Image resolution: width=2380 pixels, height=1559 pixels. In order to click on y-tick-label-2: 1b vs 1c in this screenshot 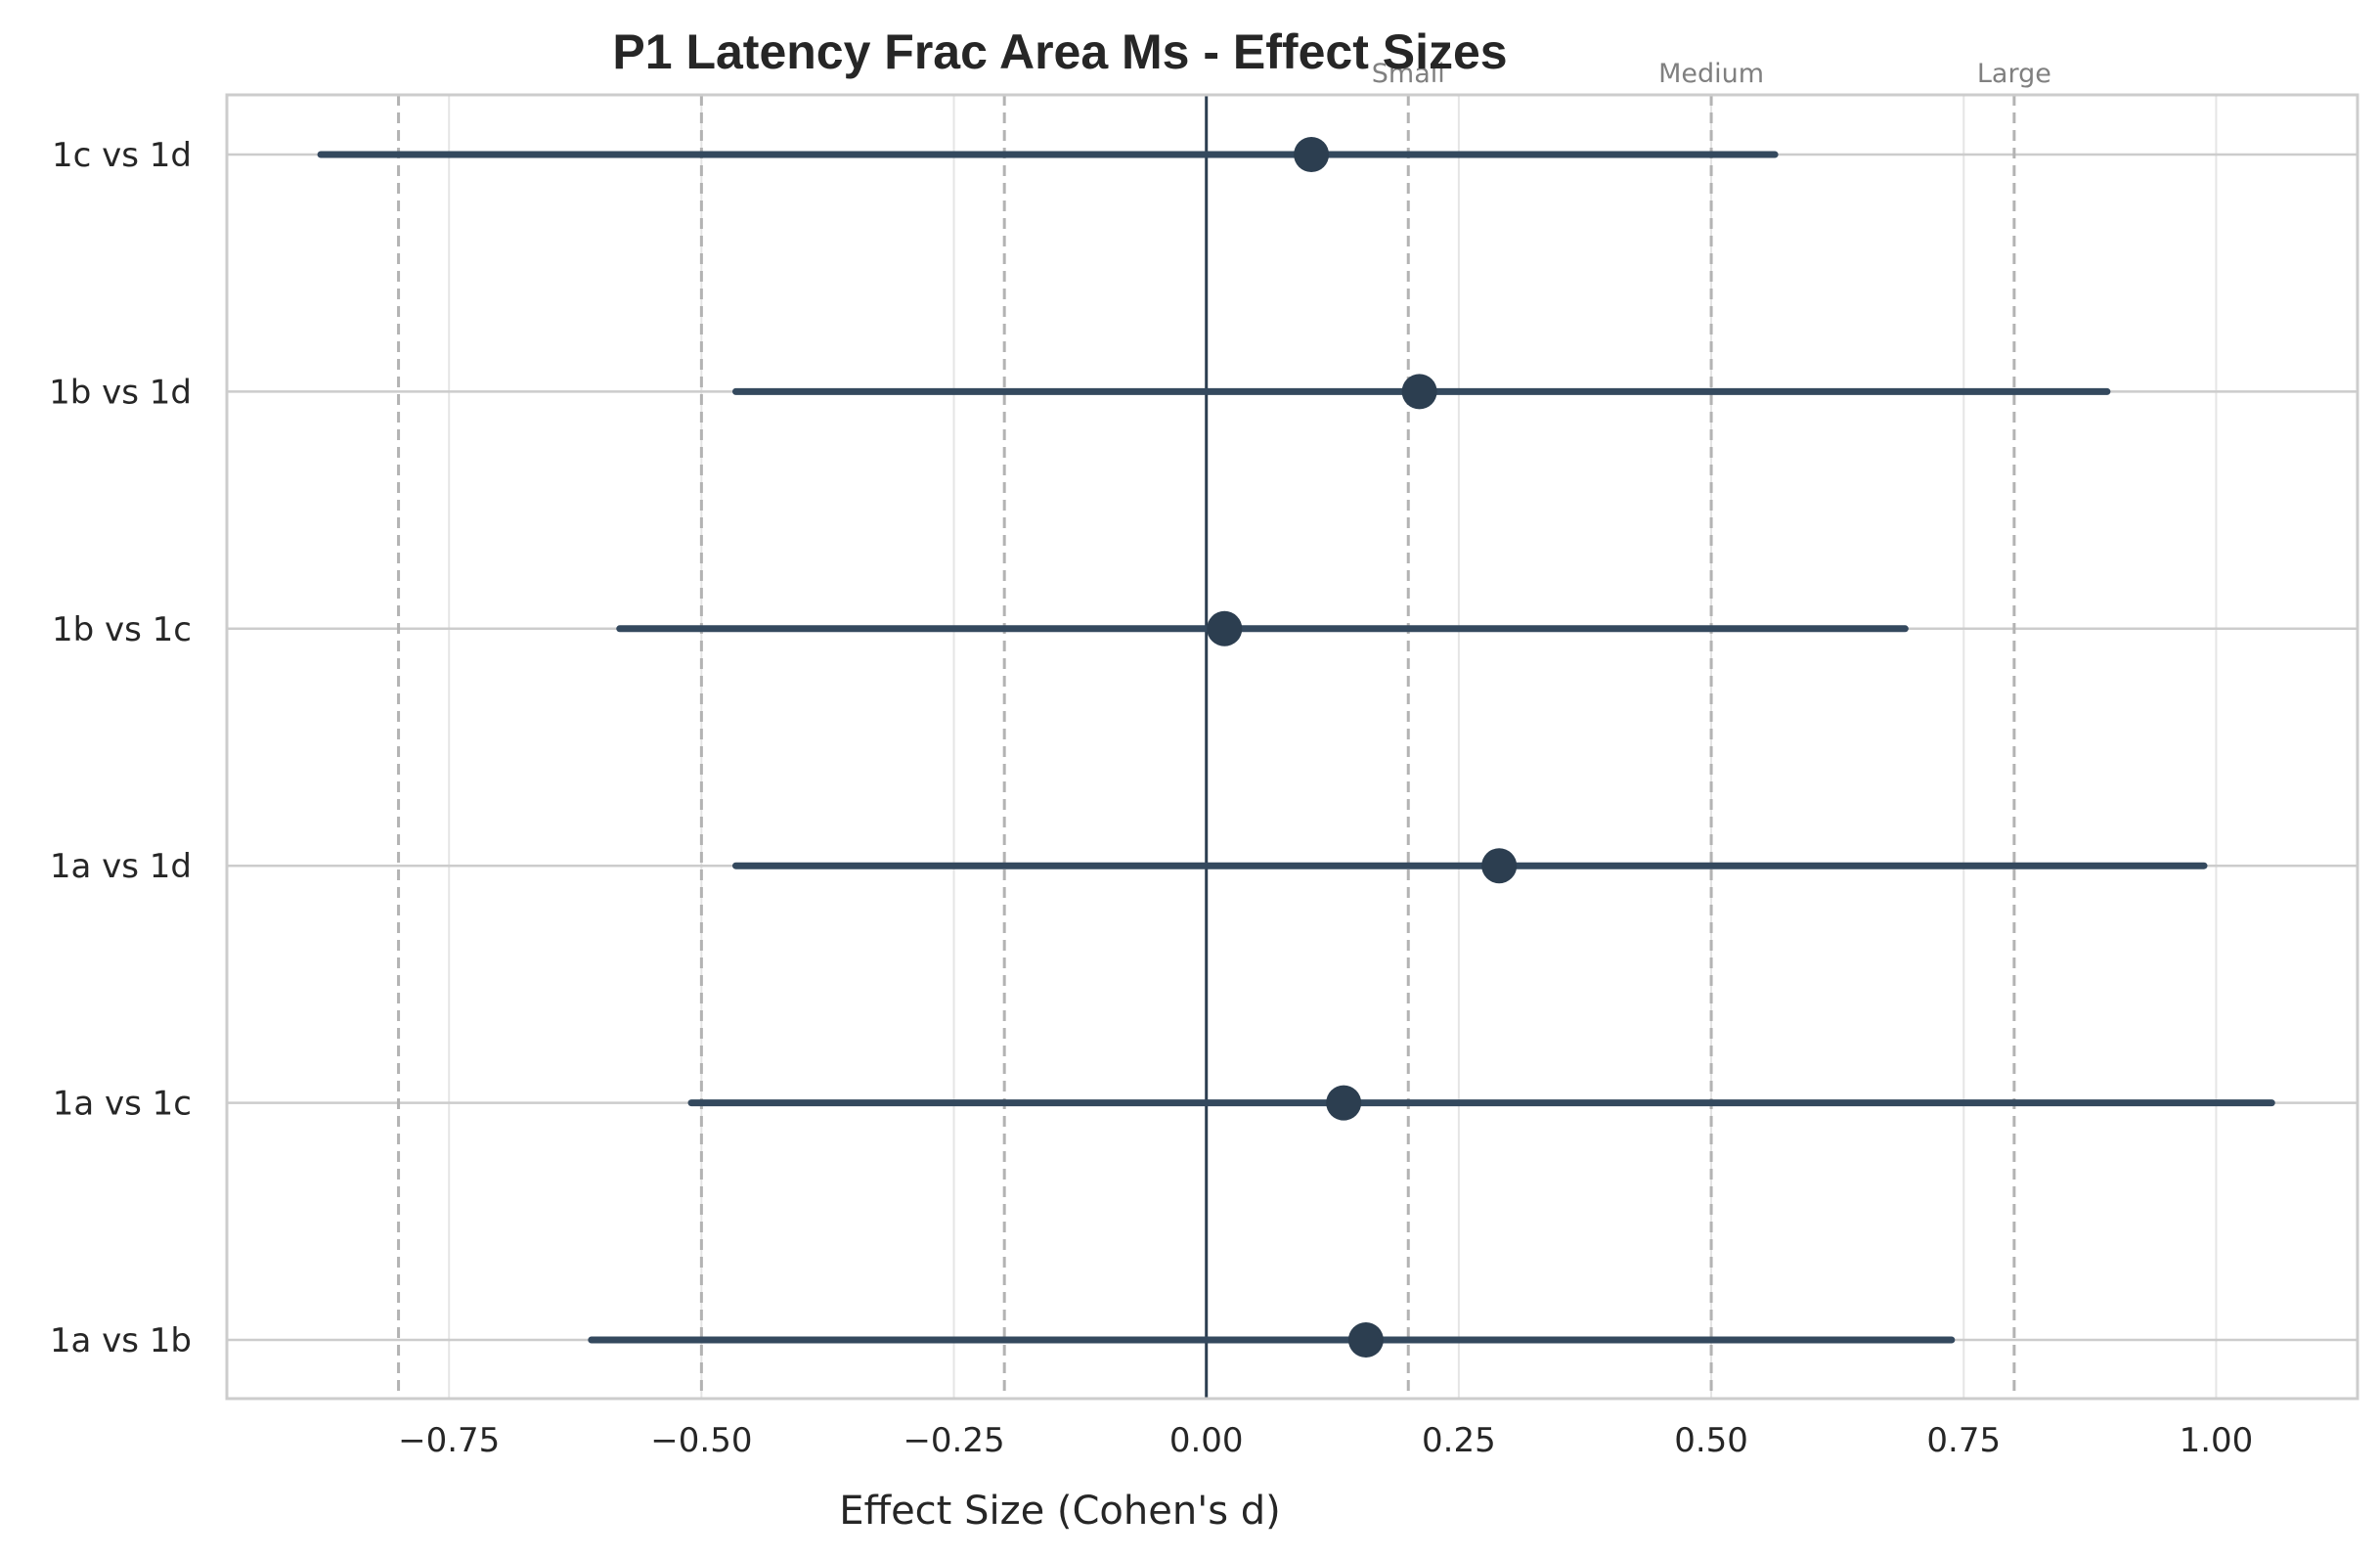, I will do `click(122, 629)`.